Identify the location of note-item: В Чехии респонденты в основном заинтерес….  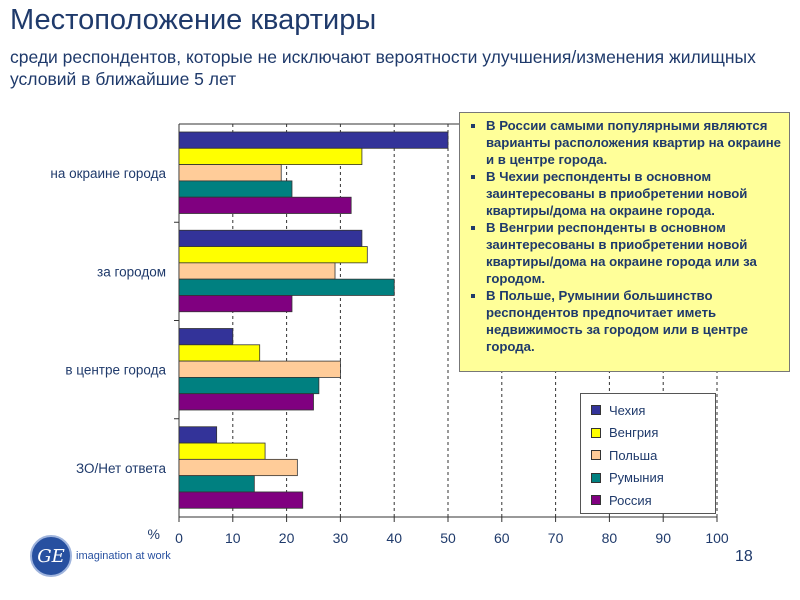
(635, 193).